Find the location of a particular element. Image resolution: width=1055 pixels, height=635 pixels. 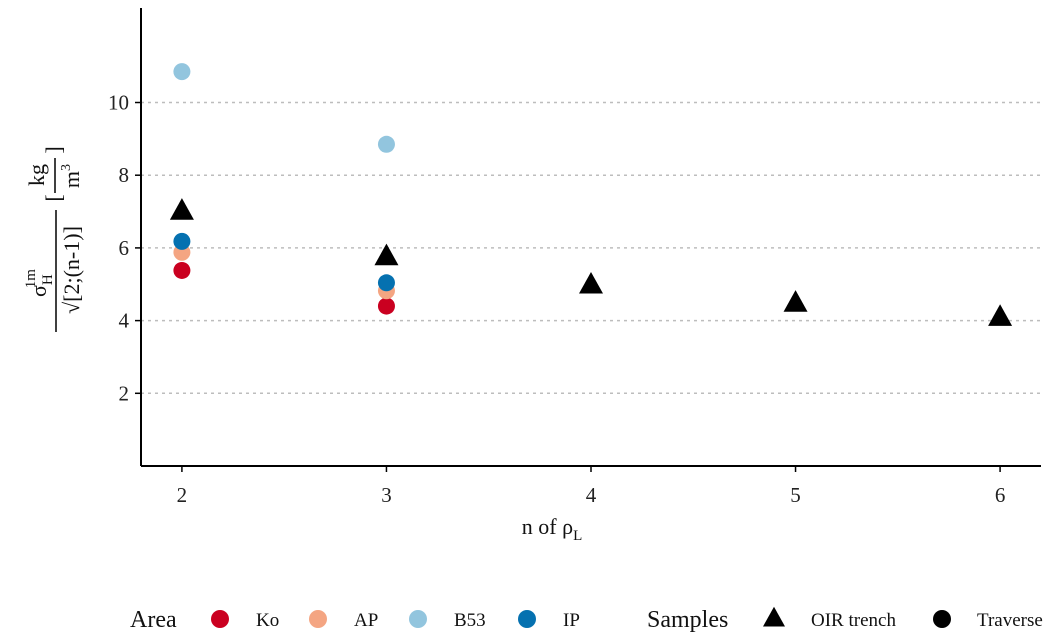

legend-key-ip is located at coordinates (527, 619).